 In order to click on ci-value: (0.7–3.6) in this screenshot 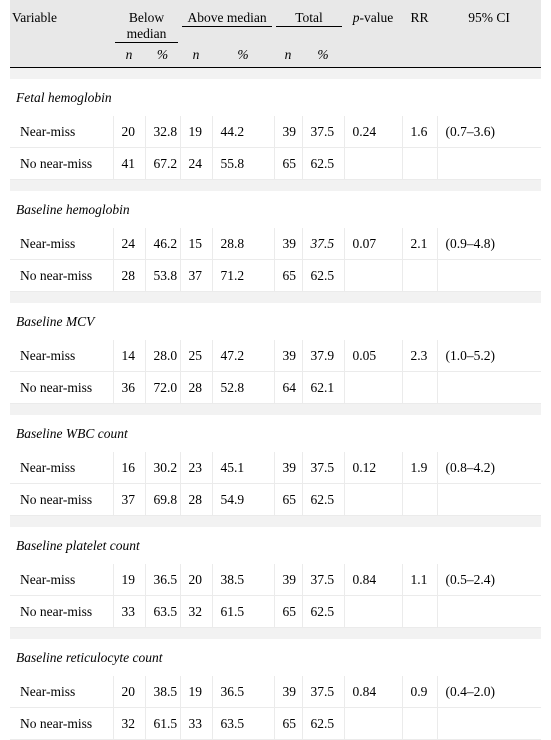, I will do `click(489, 132)`.